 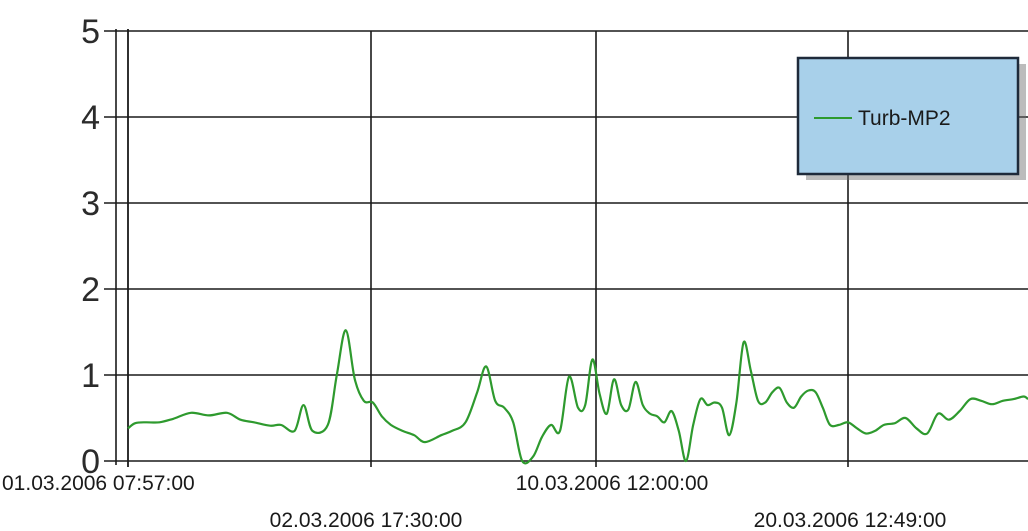 I want to click on y-tick-label: 3, so click(x=90, y=204).